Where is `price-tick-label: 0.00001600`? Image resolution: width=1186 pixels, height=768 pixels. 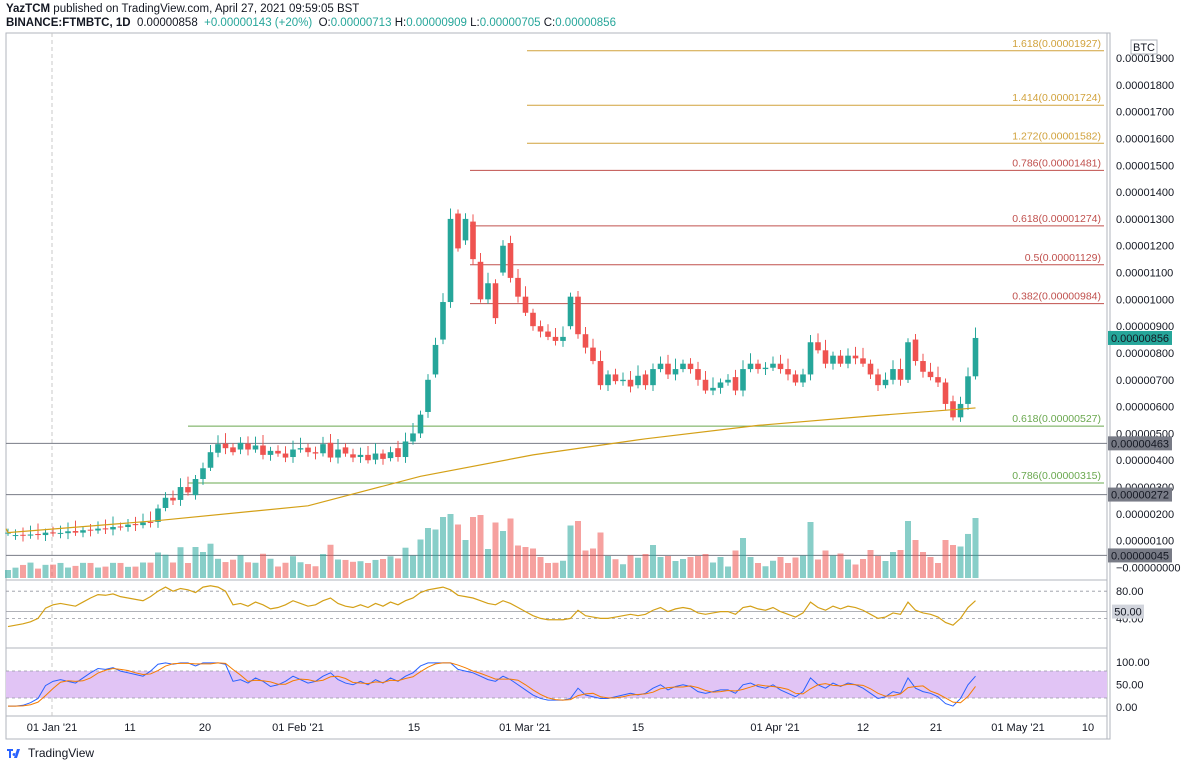 price-tick-label: 0.00001600 is located at coordinates (1145, 139).